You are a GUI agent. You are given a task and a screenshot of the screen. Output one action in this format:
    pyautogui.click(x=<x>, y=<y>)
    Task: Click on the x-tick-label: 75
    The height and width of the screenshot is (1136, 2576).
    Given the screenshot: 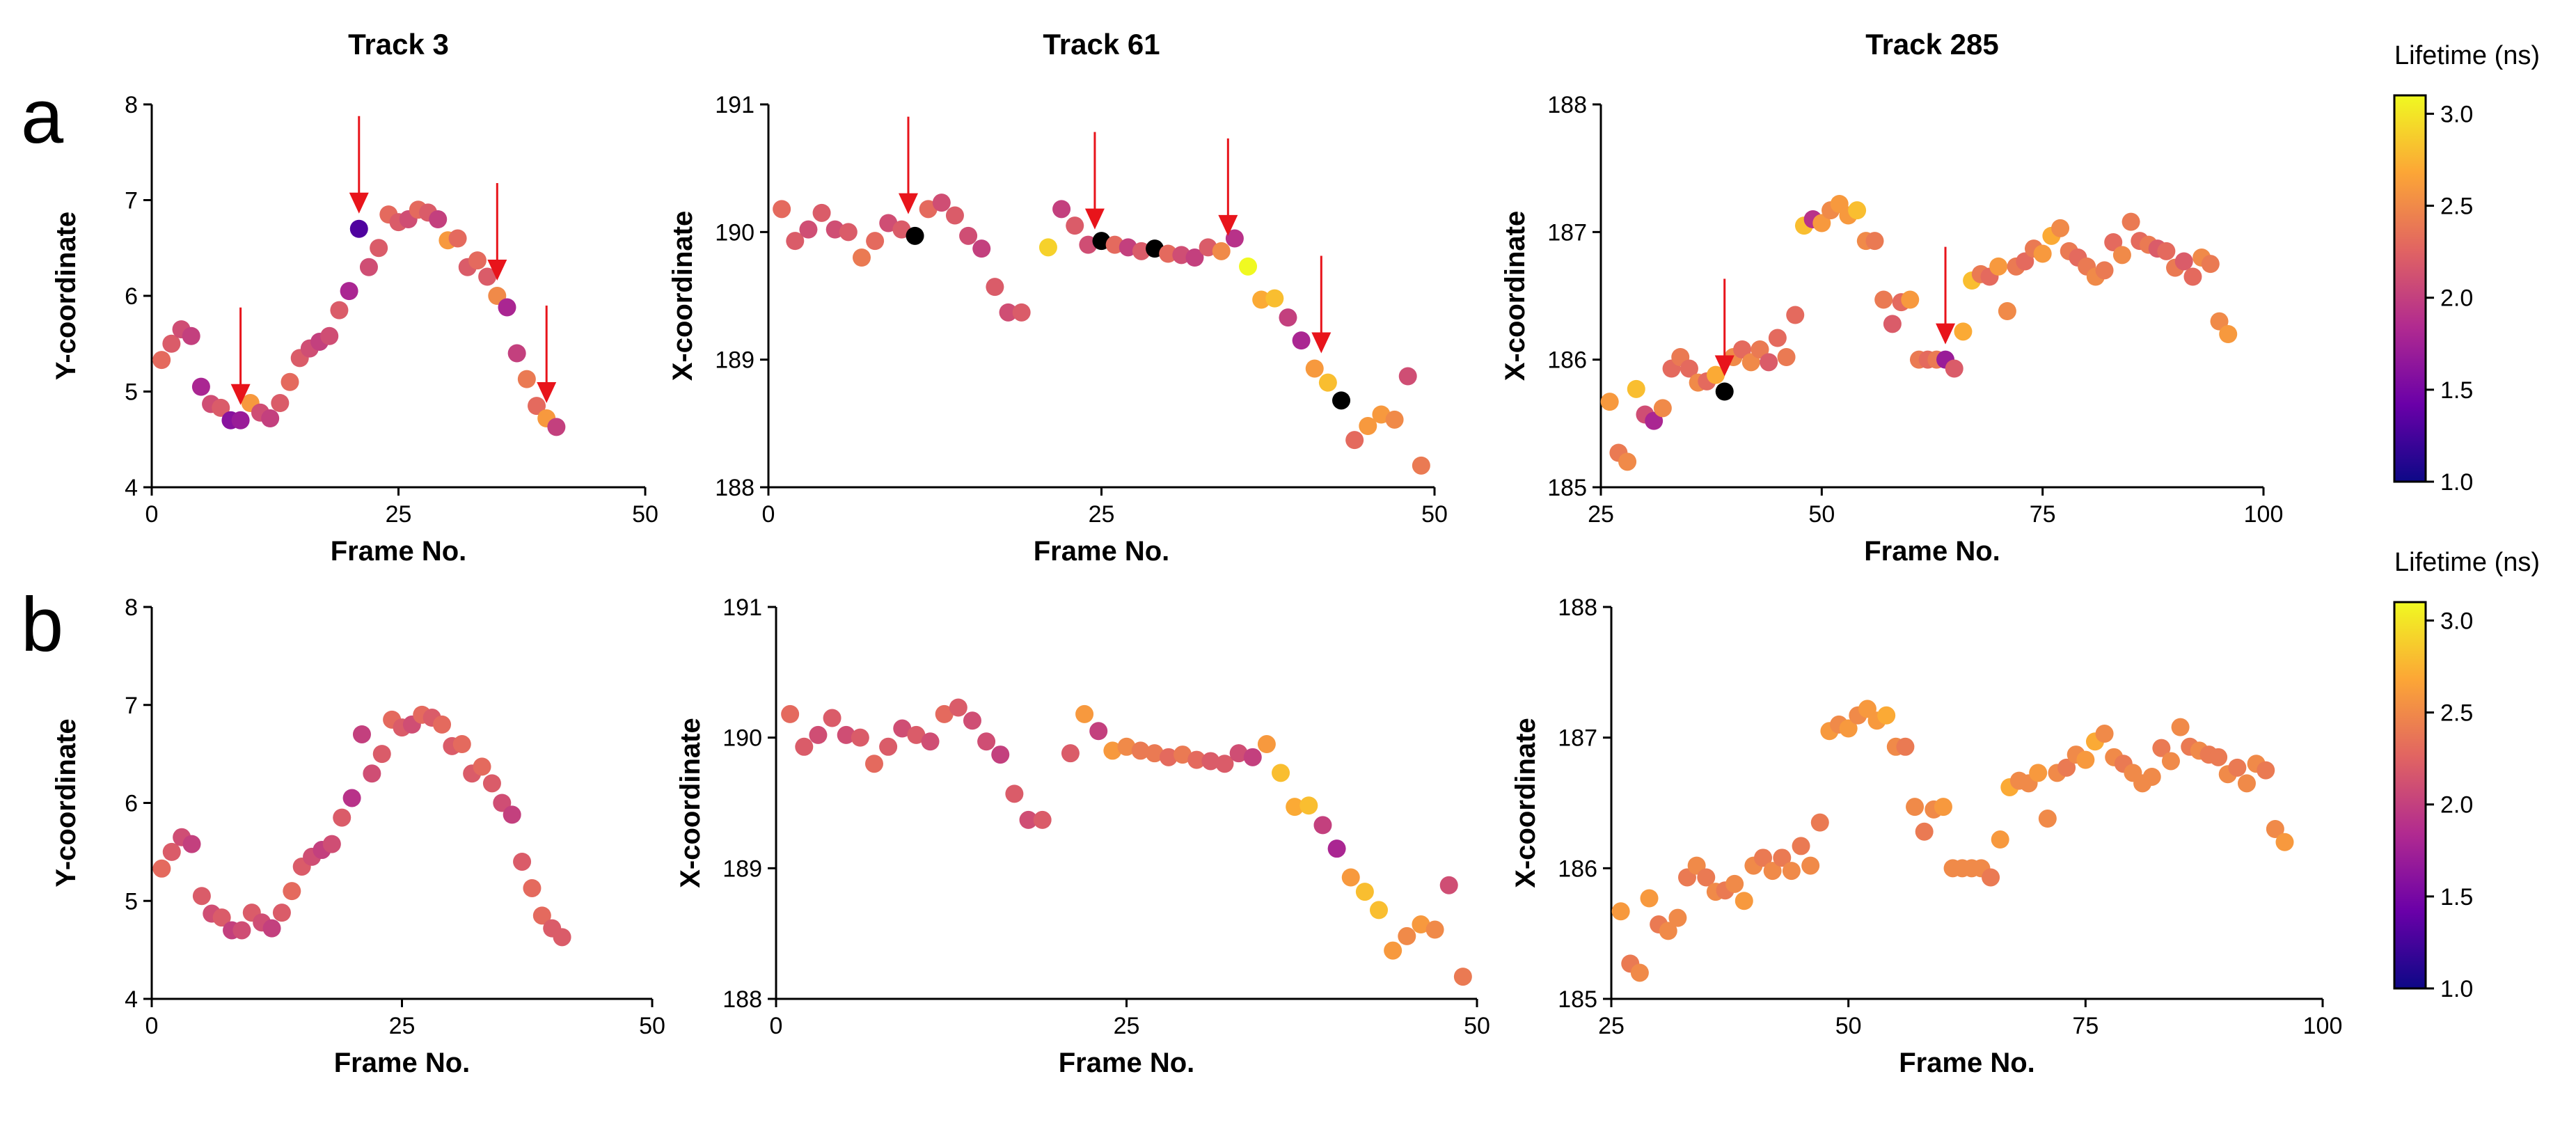 What is the action you would take?
    pyautogui.click(x=2085, y=1026)
    